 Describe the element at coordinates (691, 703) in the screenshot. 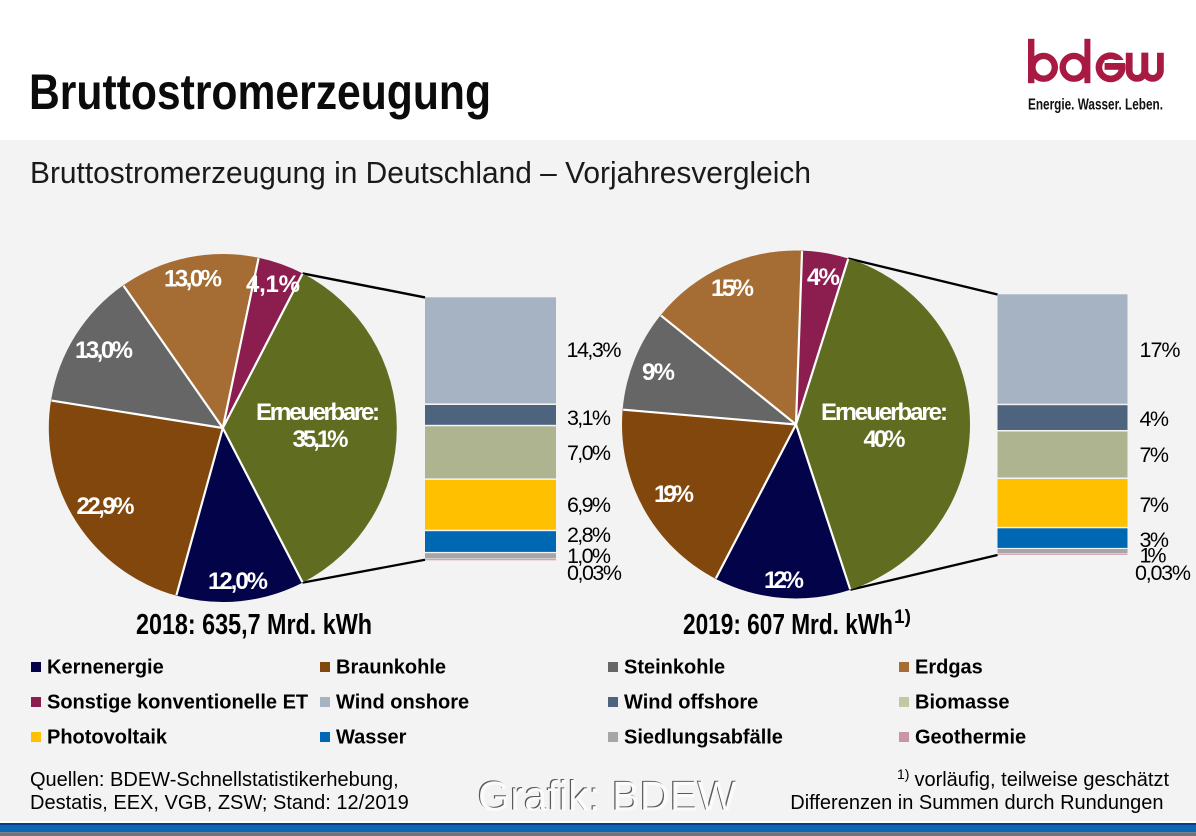

I see `svg-text: Wind offshore` at that location.